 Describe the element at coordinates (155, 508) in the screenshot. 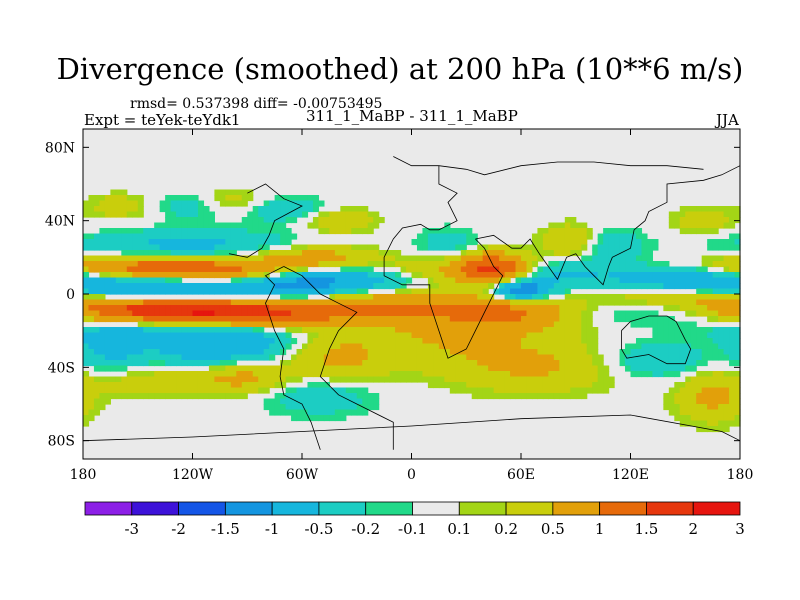

I see `colorbar-swatch` at that location.